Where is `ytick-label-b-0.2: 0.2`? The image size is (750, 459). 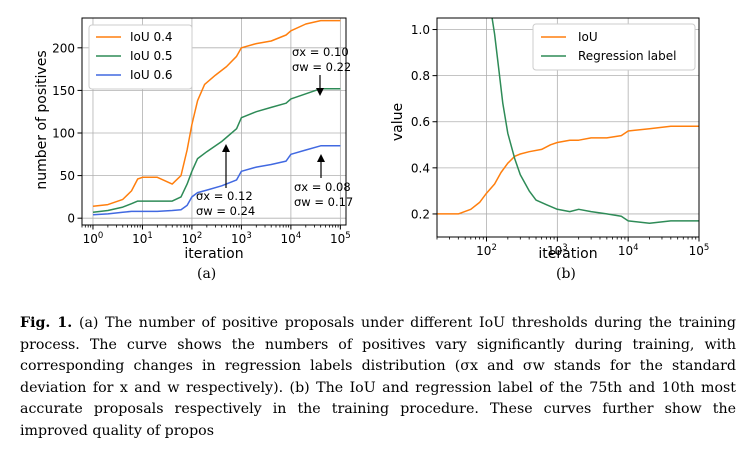
ytick-label-b-0.2: 0.2 is located at coordinates (420, 214).